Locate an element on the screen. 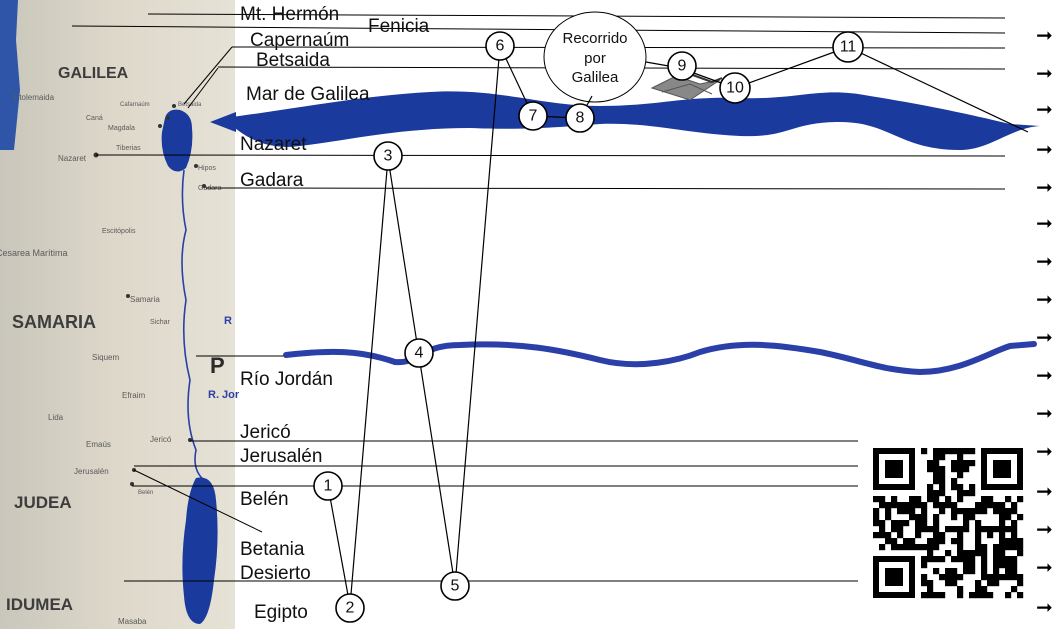 Image resolution: width=1059 pixels, height=629 pixels. label-capernaum: Capernaúm is located at coordinates (299, 40).